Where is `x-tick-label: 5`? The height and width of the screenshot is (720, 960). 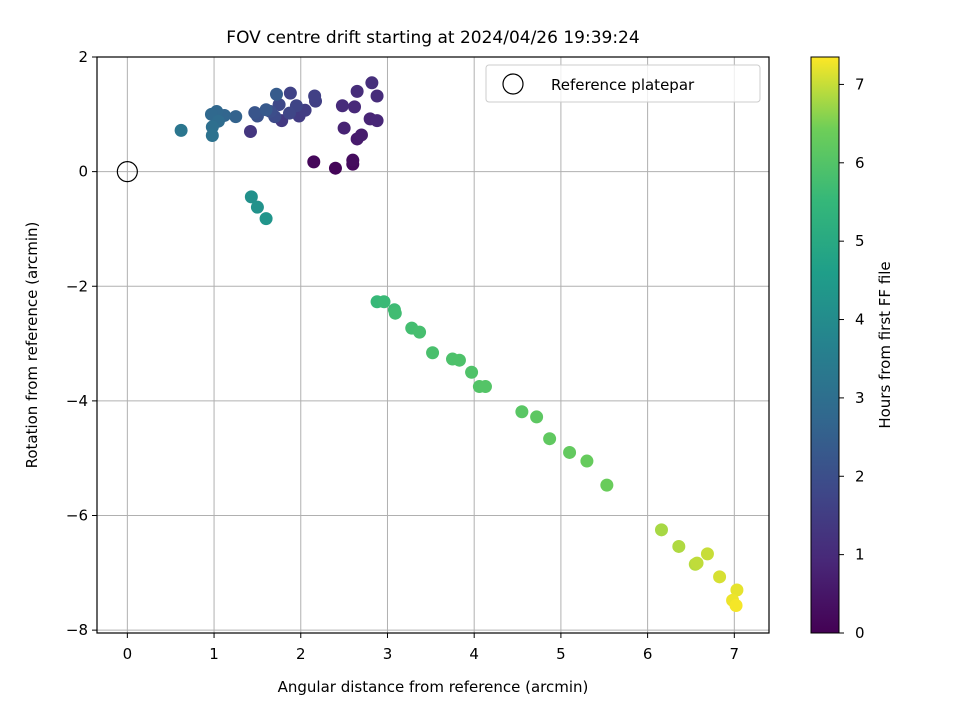
x-tick-label: 5 is located at coordinates (561, 654).